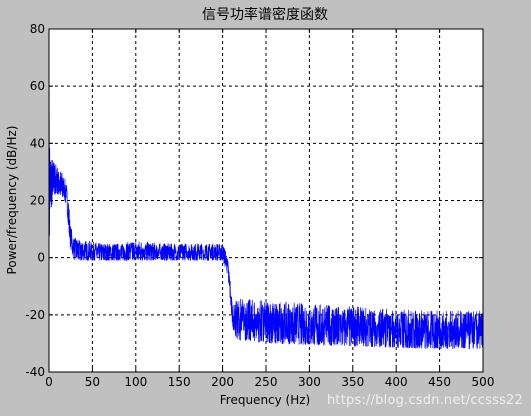  I want to click on y-tick-label: 20, so click(37, 201).